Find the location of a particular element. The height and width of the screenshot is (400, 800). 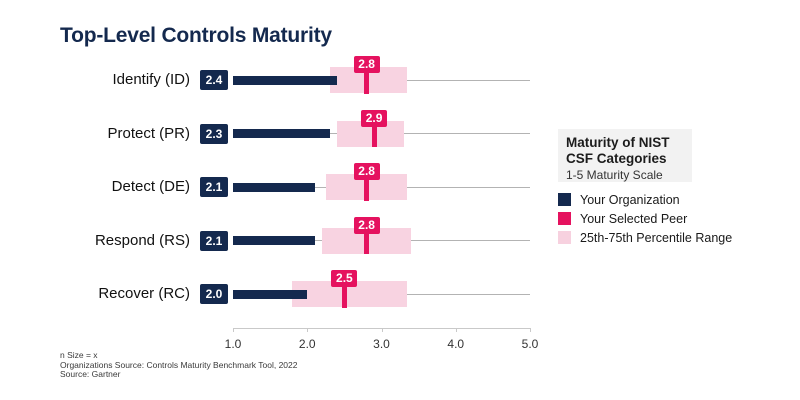

percentile-range-swatch is located at coordinates (564, 237).